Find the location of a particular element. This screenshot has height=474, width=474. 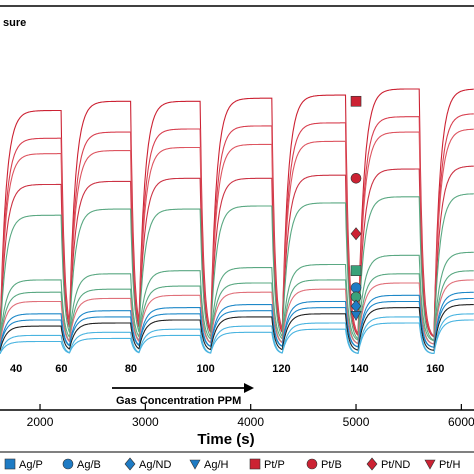

x-tick-layer: 2000 3000 4000 5000 6000 is located at coordinates (250, 416).